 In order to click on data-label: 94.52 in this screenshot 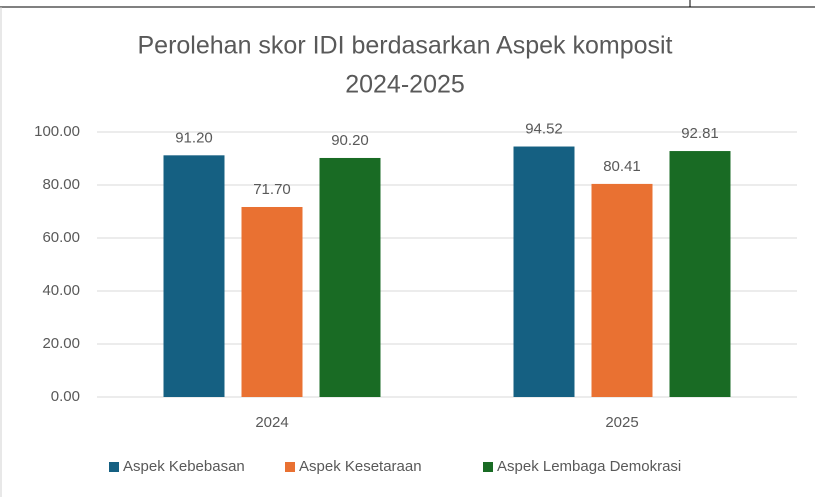, I will do `click(544, 128)`.